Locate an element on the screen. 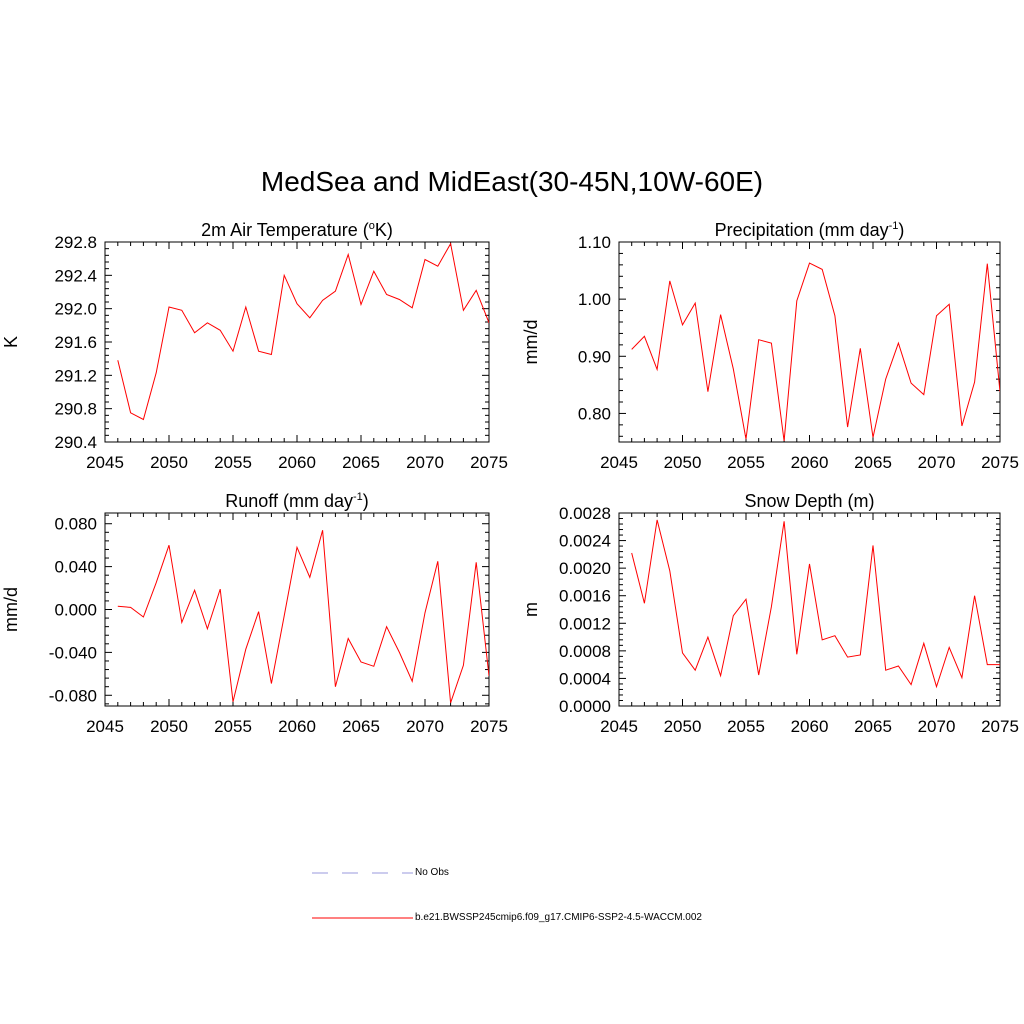 The height and width of the screenshot is (1024, 1024). panel-title: Precipitation (mm day-1) is located at coordinates (810, 230).